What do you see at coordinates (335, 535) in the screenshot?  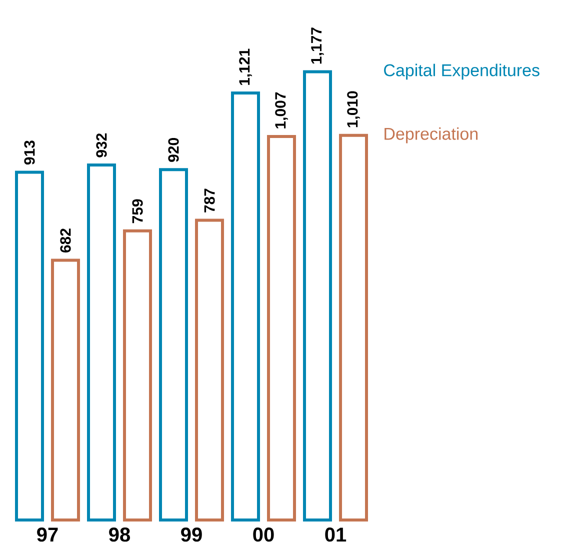 I see `x-tick-label: 01` at bounding box center [335, 535].